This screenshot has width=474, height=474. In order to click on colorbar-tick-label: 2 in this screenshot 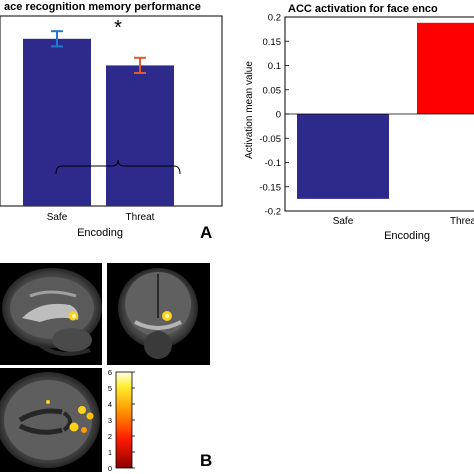, I will do `click(110, 436)`.